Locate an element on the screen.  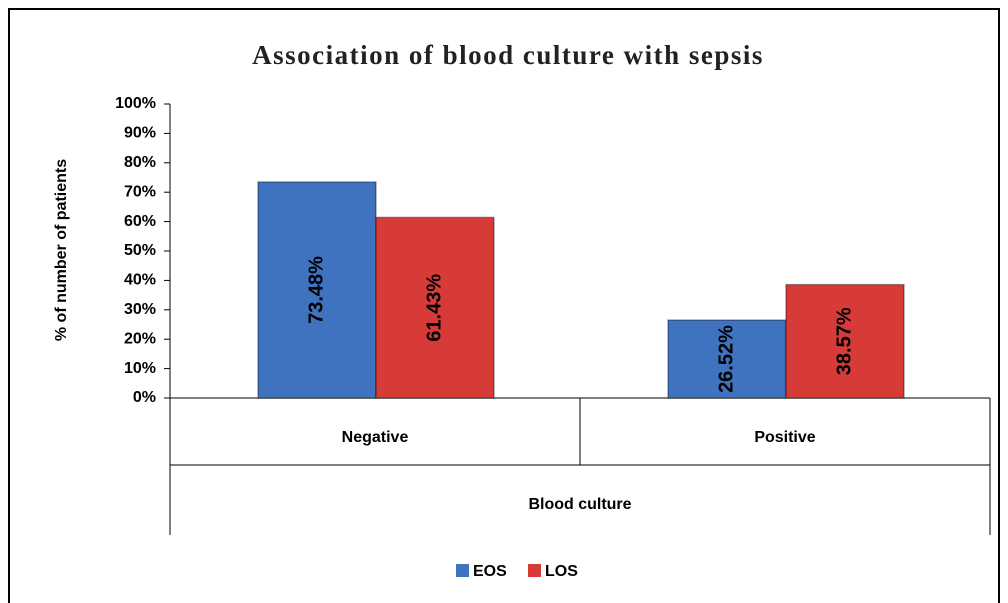
y-tick-label: 90% is located at coordinates (140, 133).